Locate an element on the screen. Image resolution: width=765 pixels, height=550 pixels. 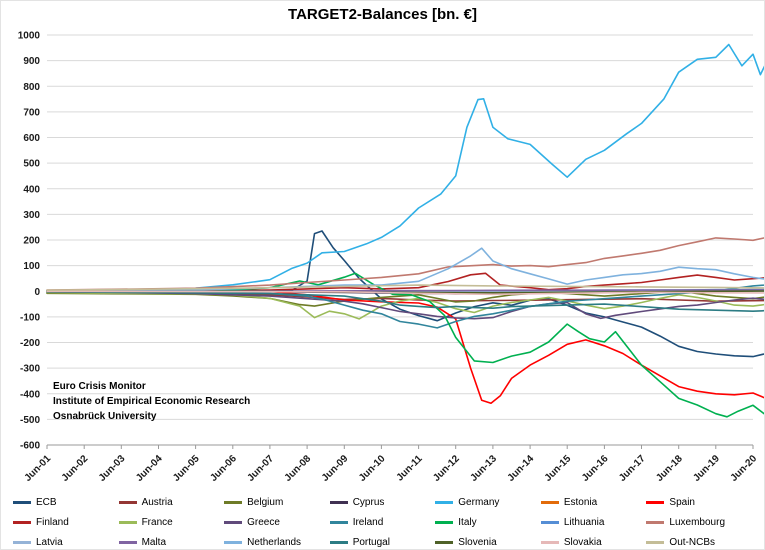
legend-label: Estonia is located at coordinates (580, 502).